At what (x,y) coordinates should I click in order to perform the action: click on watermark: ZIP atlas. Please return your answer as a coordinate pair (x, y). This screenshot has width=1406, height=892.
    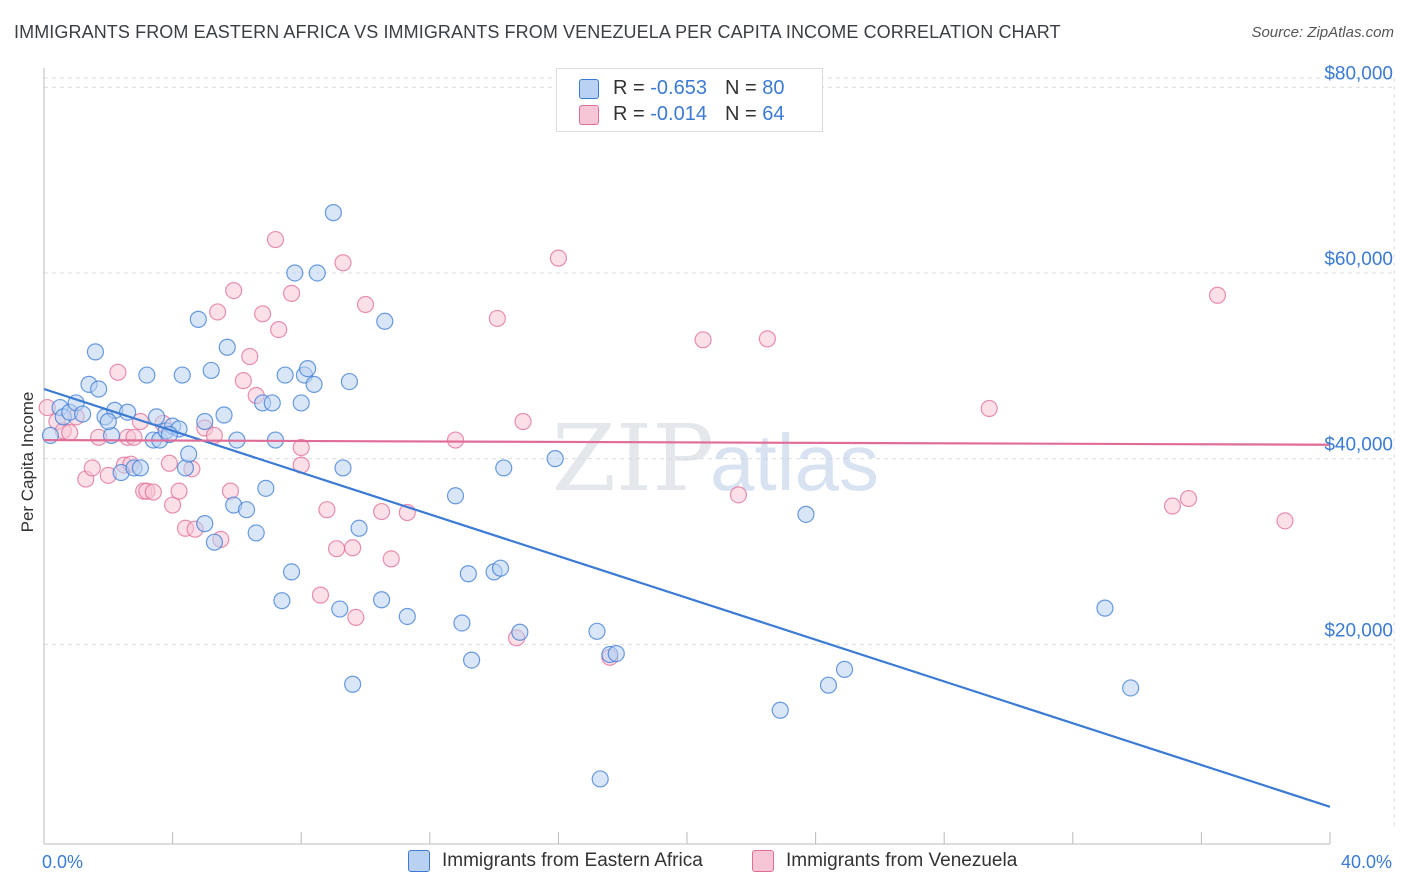
    Looking at the image, I should click on (715, 458).